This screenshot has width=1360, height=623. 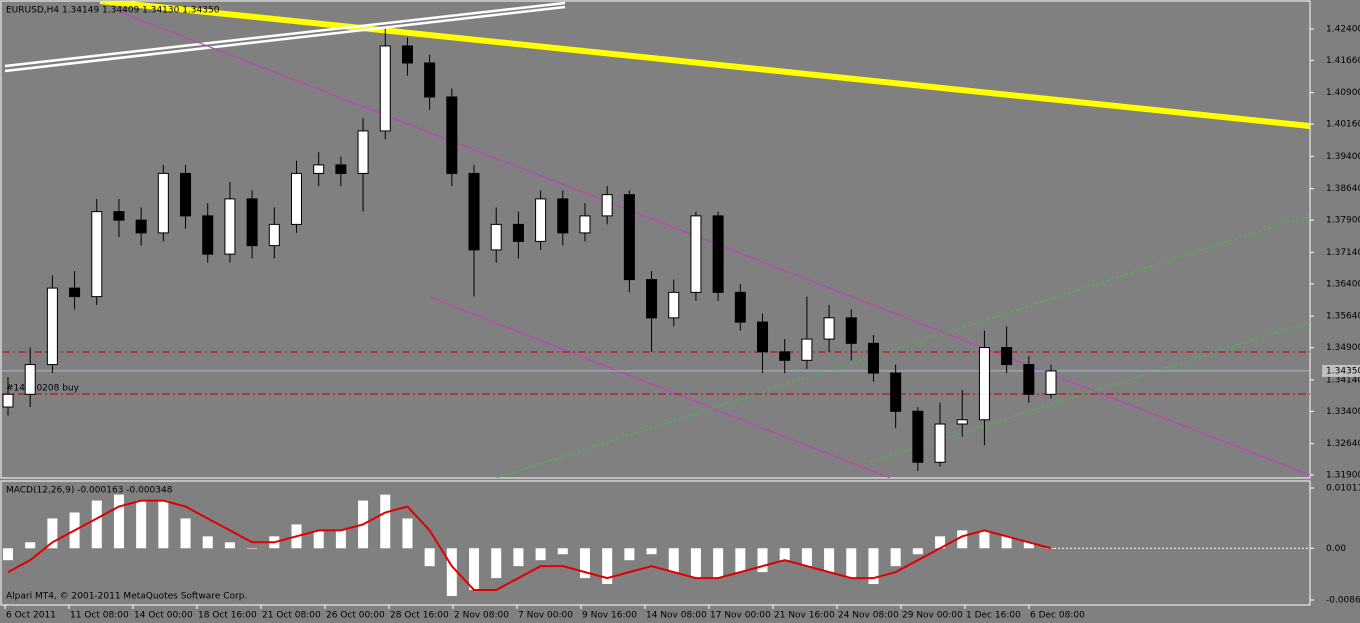 What do you see at coordinates (868, 616) in the screenshot?
I see `x-tick-label: 24 Nov 08:00` at bounding box center [868, 616].